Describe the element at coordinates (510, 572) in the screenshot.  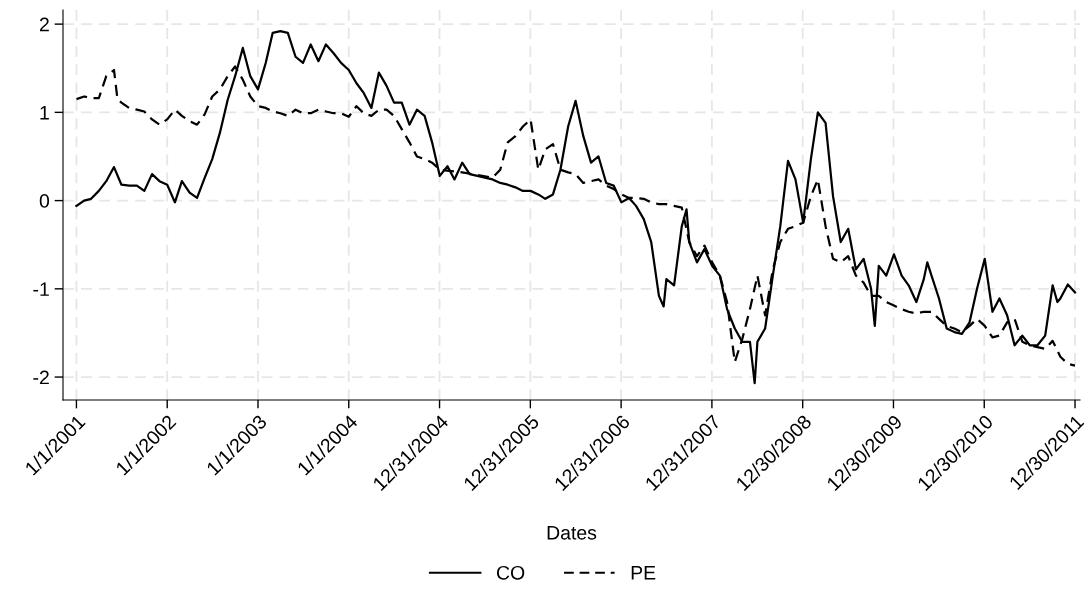
I see `legend-label: CO` at that location.